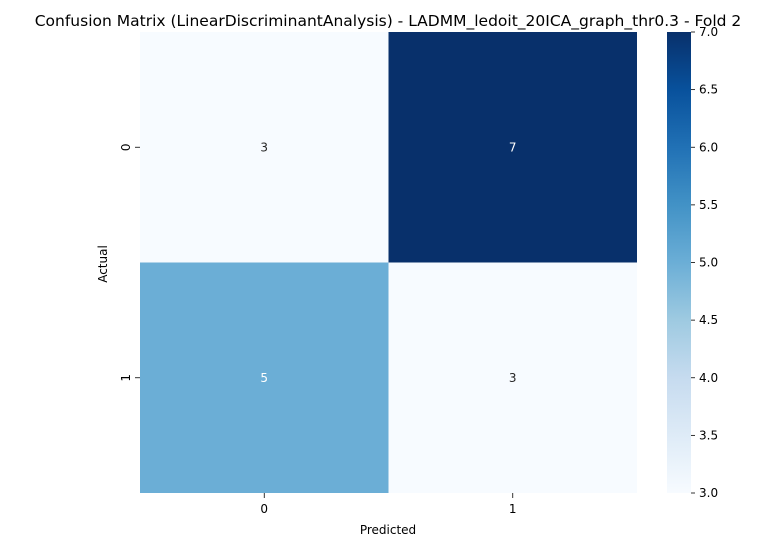  I want to click on y-tick-label: 1, so click(126, 378).